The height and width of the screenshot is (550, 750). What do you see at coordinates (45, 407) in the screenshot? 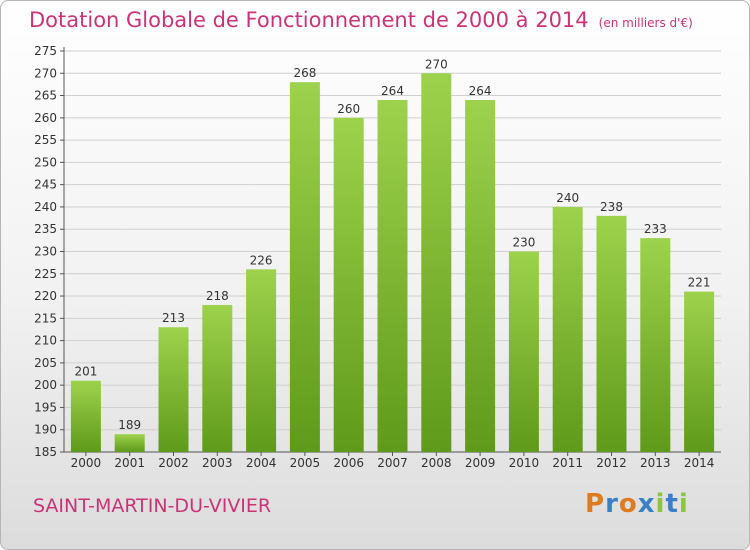
I see `y-tick-label: 195` at bounding box center [45, 407].